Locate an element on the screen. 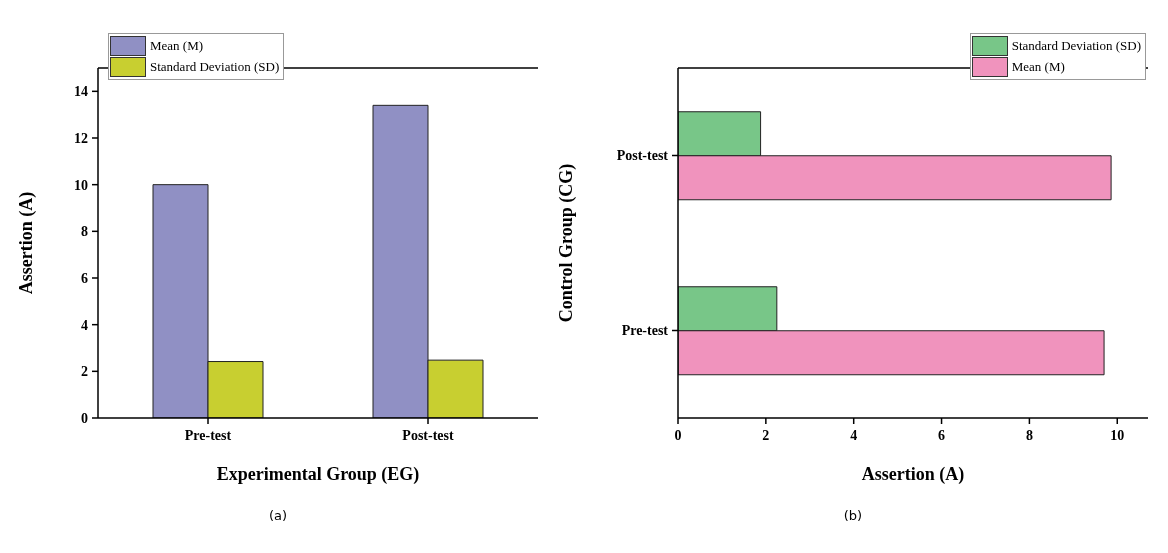 Image resolution: width=1168 pixels, height=553 pixels. y-tick-label: 6 is located at coordinates (84, 278).